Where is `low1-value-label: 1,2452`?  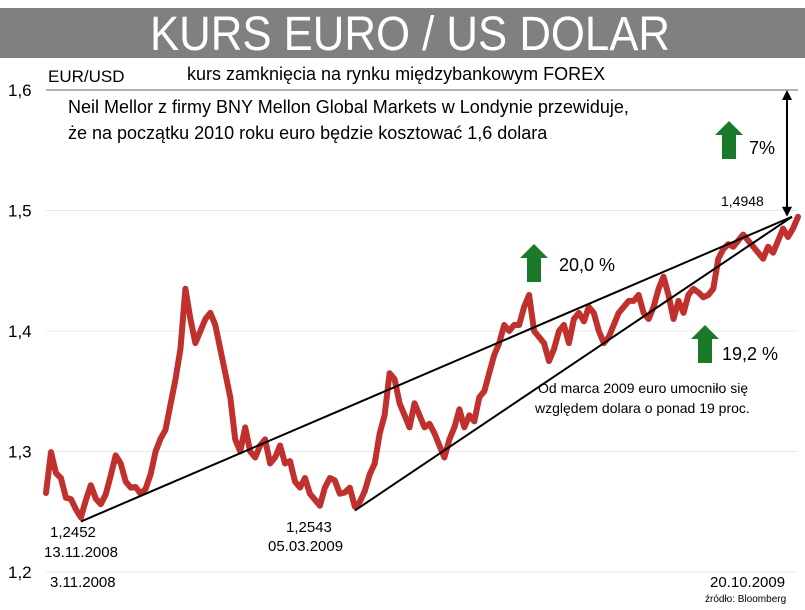 low1-value-label: 1,2452 is located at coordinates (73, 532).